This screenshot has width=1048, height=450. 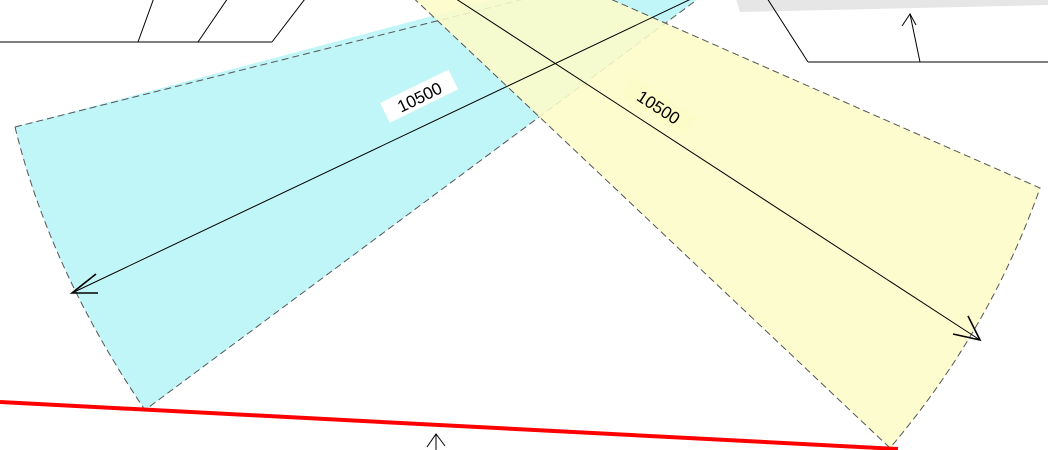 What do you see at coordinates (907, 31) in the screenshot?
I see `top-right-outline` at bounding box center [907, 31].